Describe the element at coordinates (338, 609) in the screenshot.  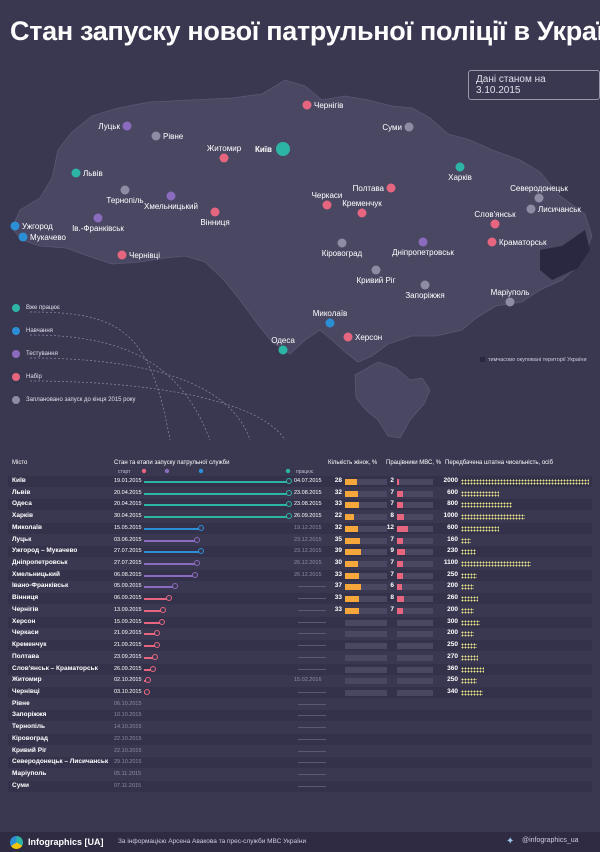
I see `row-women-value-11: 33` at that location.